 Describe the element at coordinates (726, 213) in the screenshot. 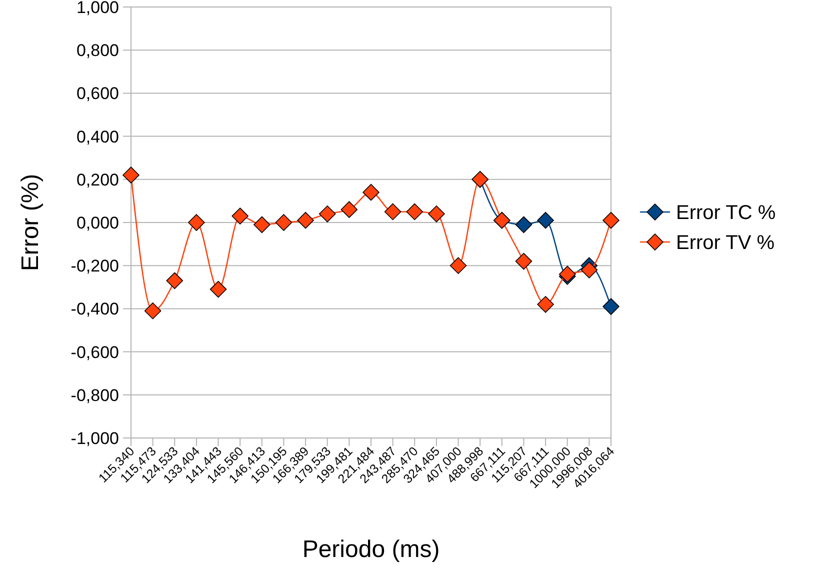

I see `legend-label: Error TC %` at that location.